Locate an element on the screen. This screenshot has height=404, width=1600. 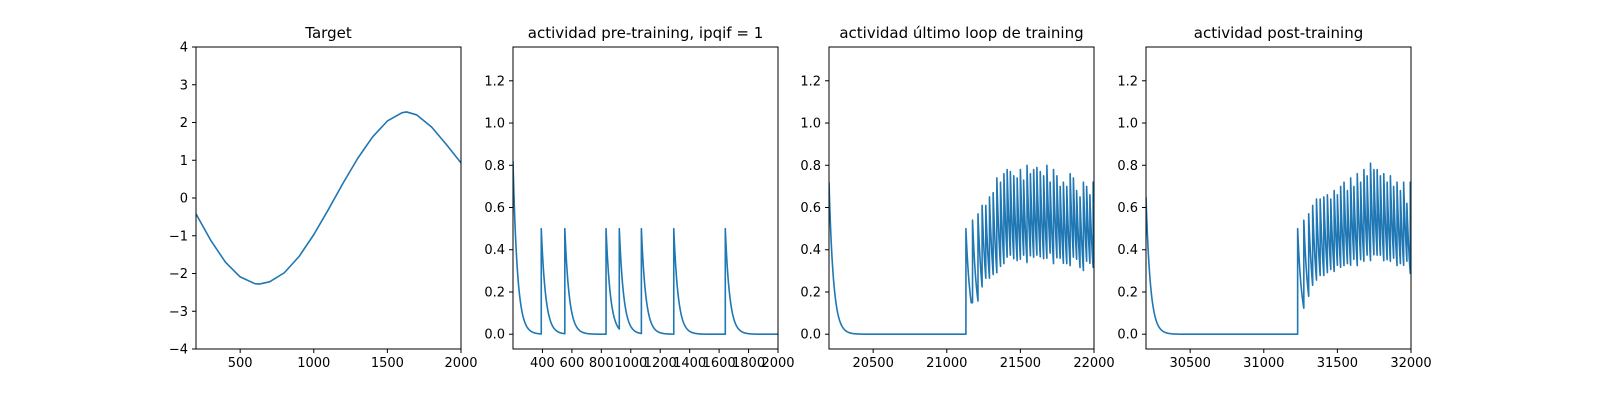
x-tick-label: 1800 is located at coordinates (748, 363).